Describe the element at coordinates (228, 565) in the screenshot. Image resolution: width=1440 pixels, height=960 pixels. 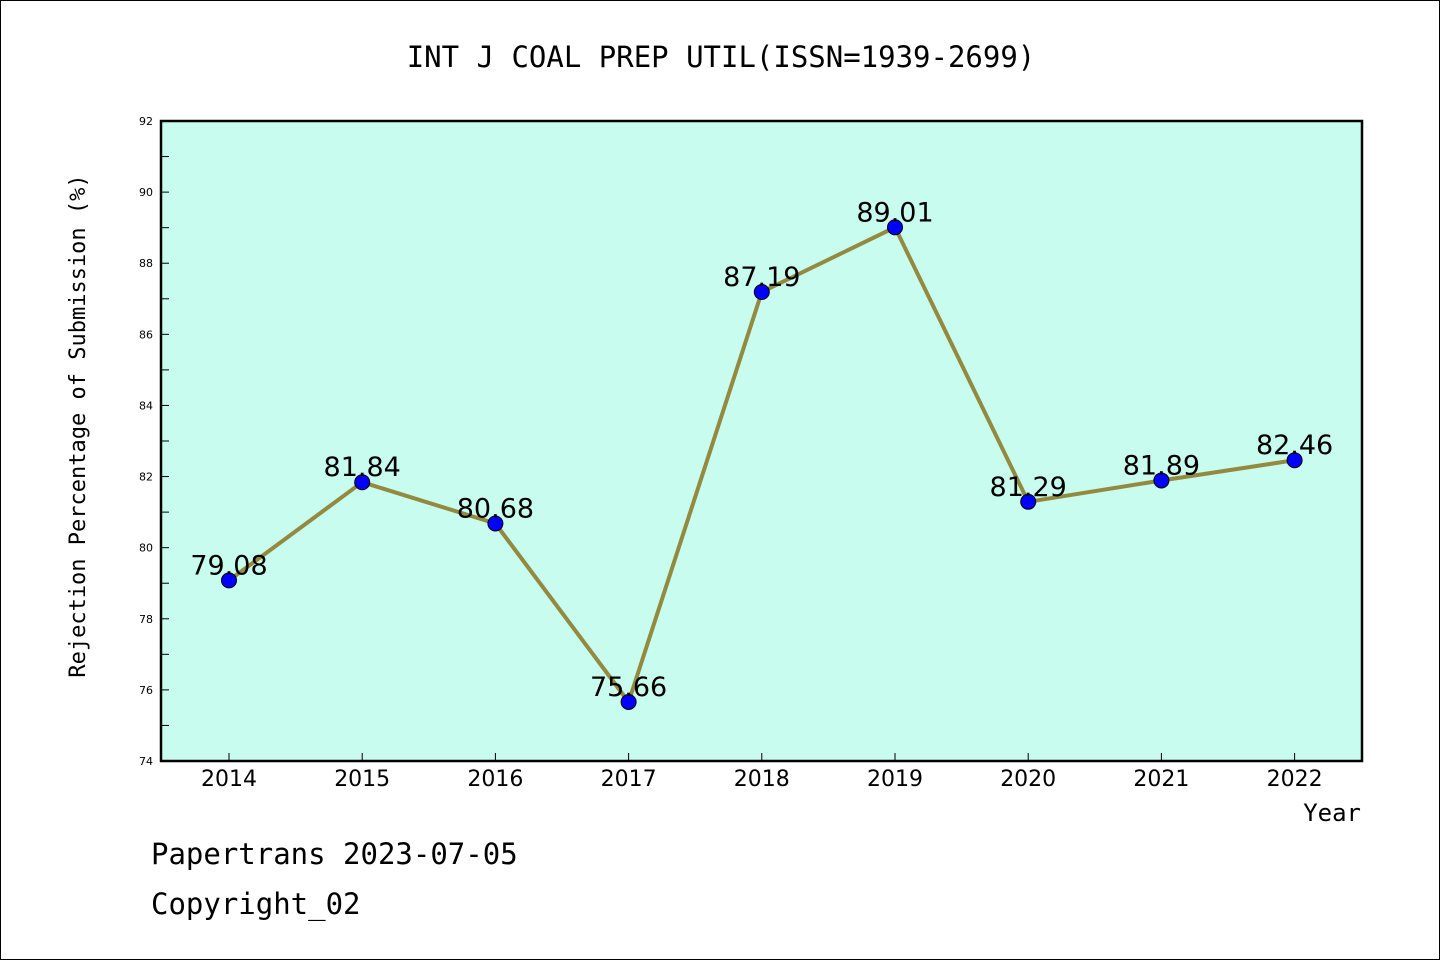
I see `data-label: 79.08` at that location.